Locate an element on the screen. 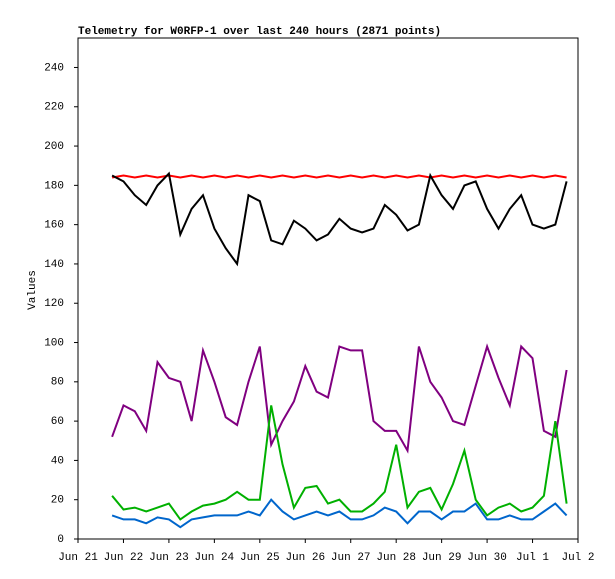  x-tick-label: Jun 26 is located at coordinates (305, 558).